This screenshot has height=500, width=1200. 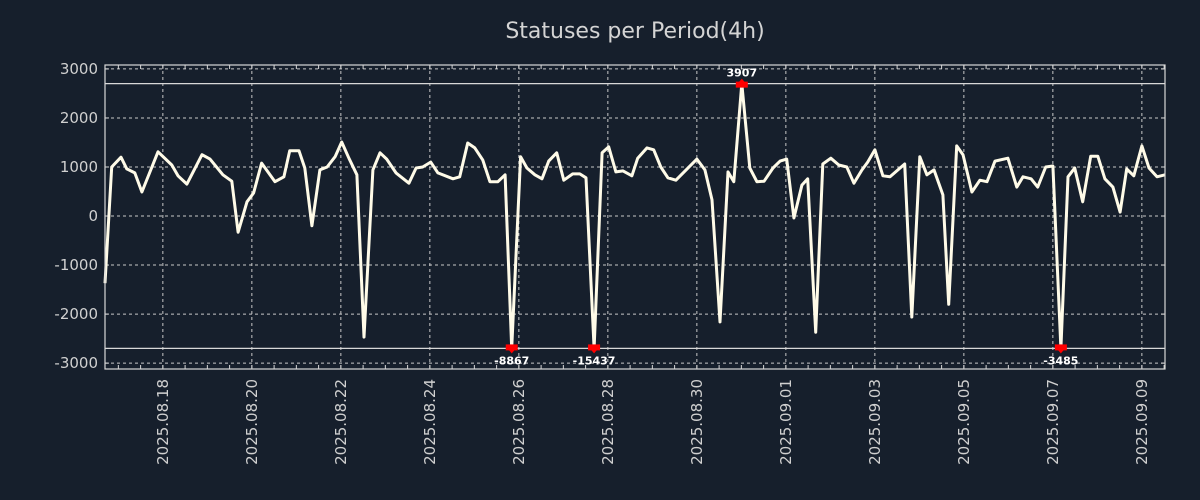 What do you see at coordinates (594, 360) in the screenshot?
I see `clip-value-label: -15437` at bounding box center [594, 360].